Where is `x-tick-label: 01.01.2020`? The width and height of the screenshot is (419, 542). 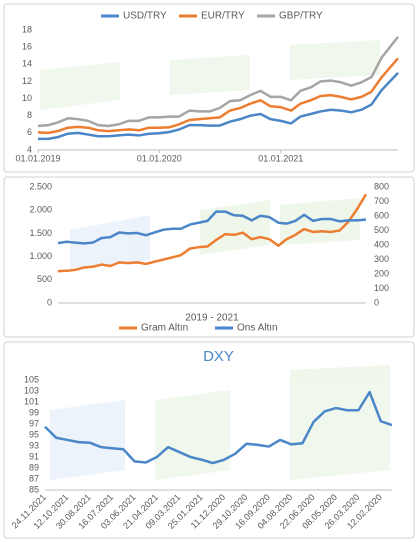
x-tick-label: 01.01.2020 is located at coordinates (159, 158).